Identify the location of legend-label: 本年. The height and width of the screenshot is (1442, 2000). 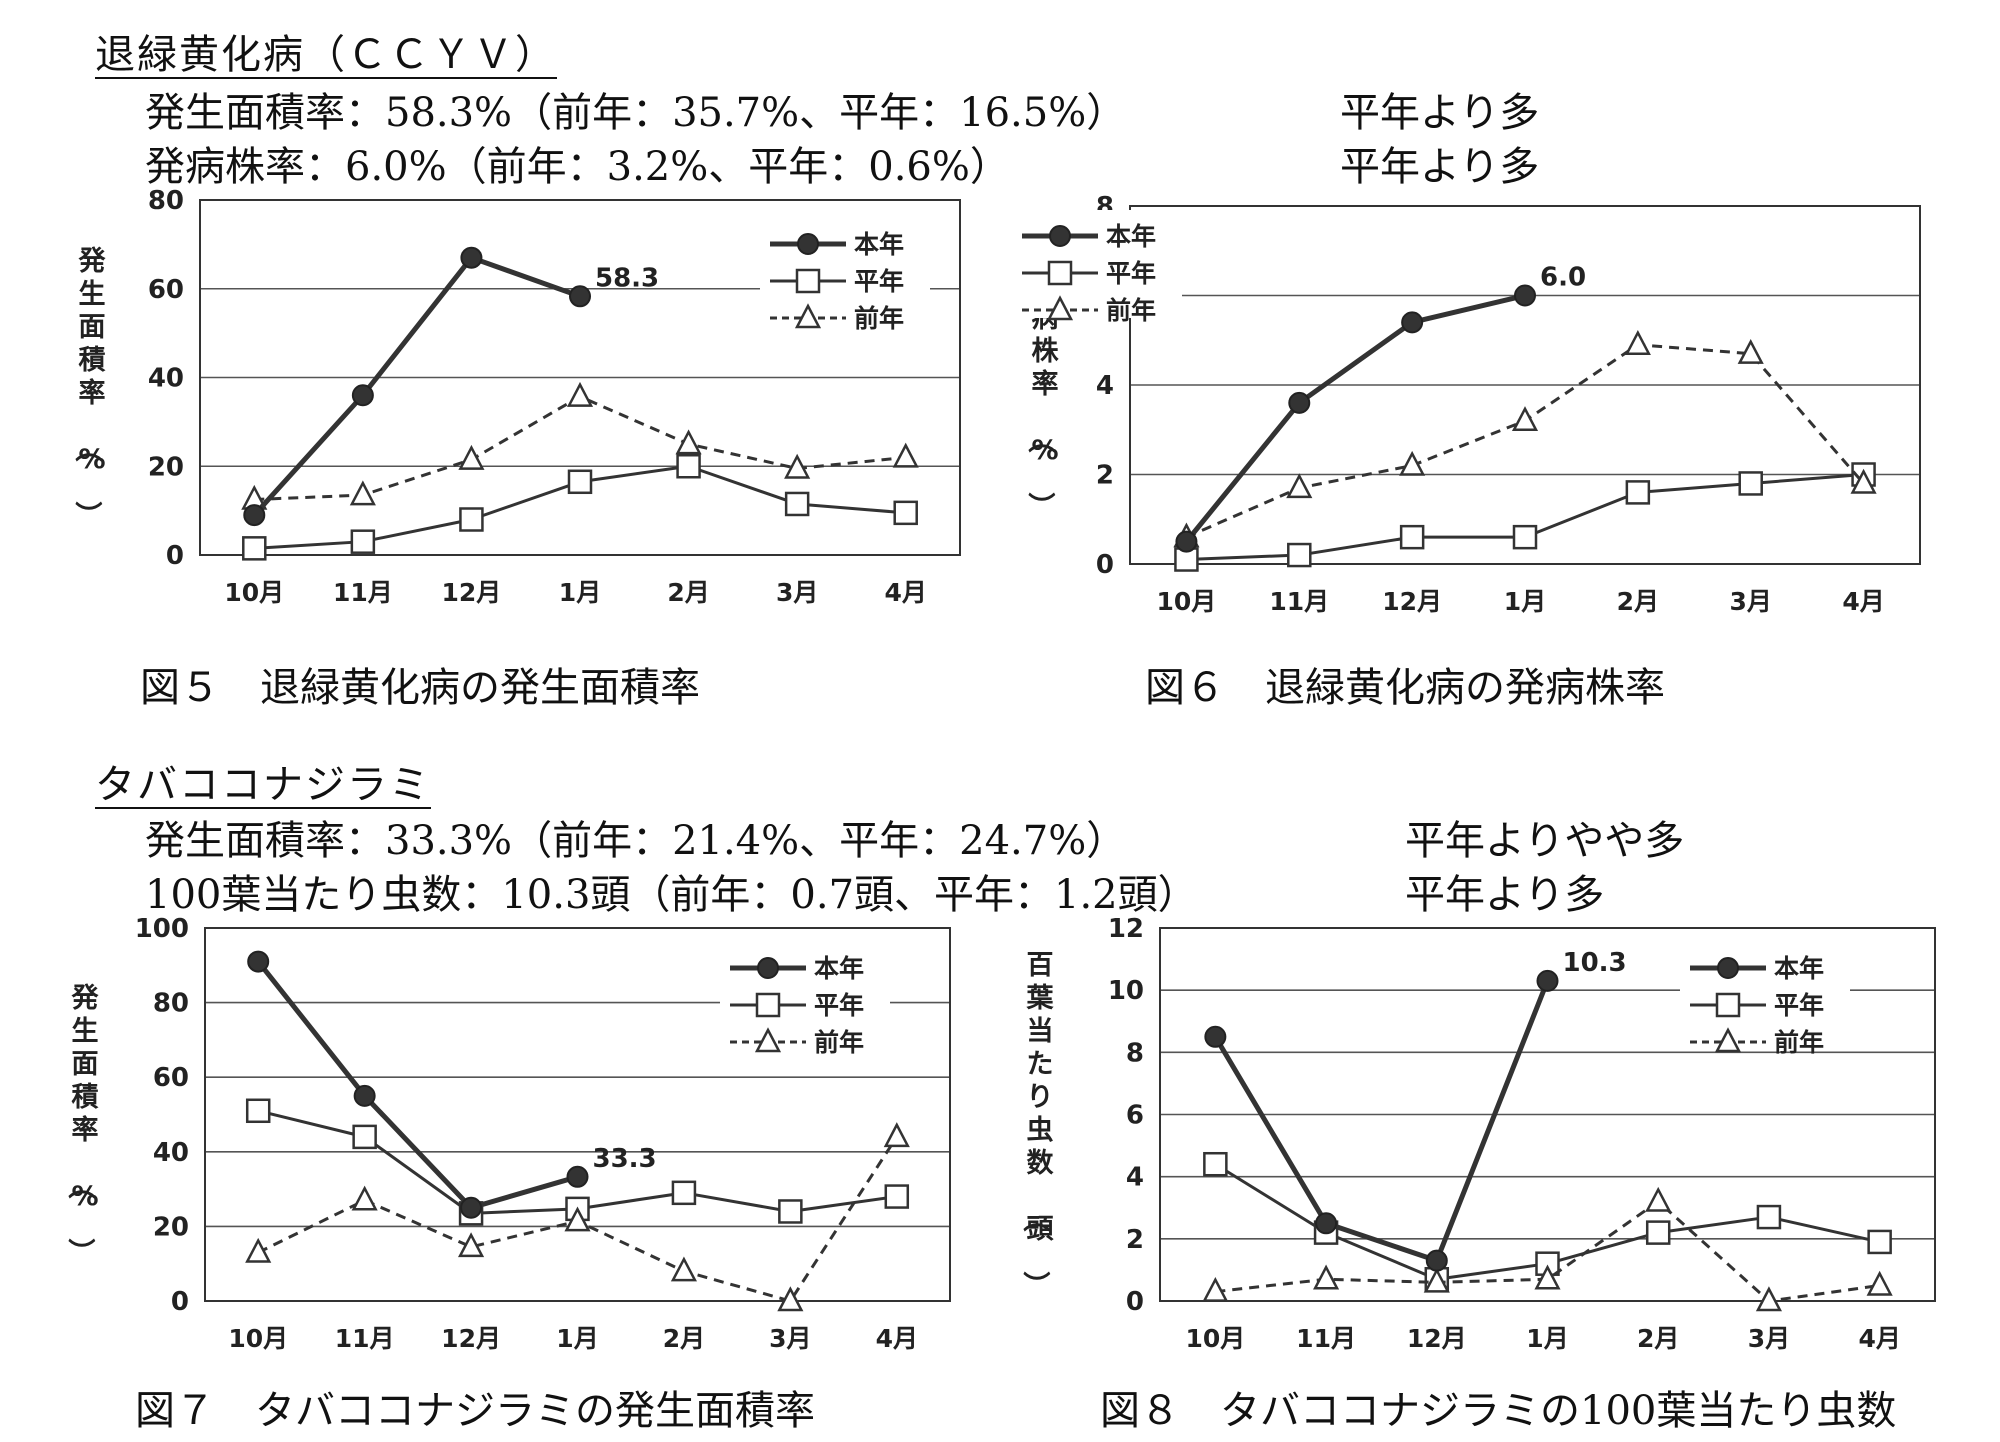
(879, 244).